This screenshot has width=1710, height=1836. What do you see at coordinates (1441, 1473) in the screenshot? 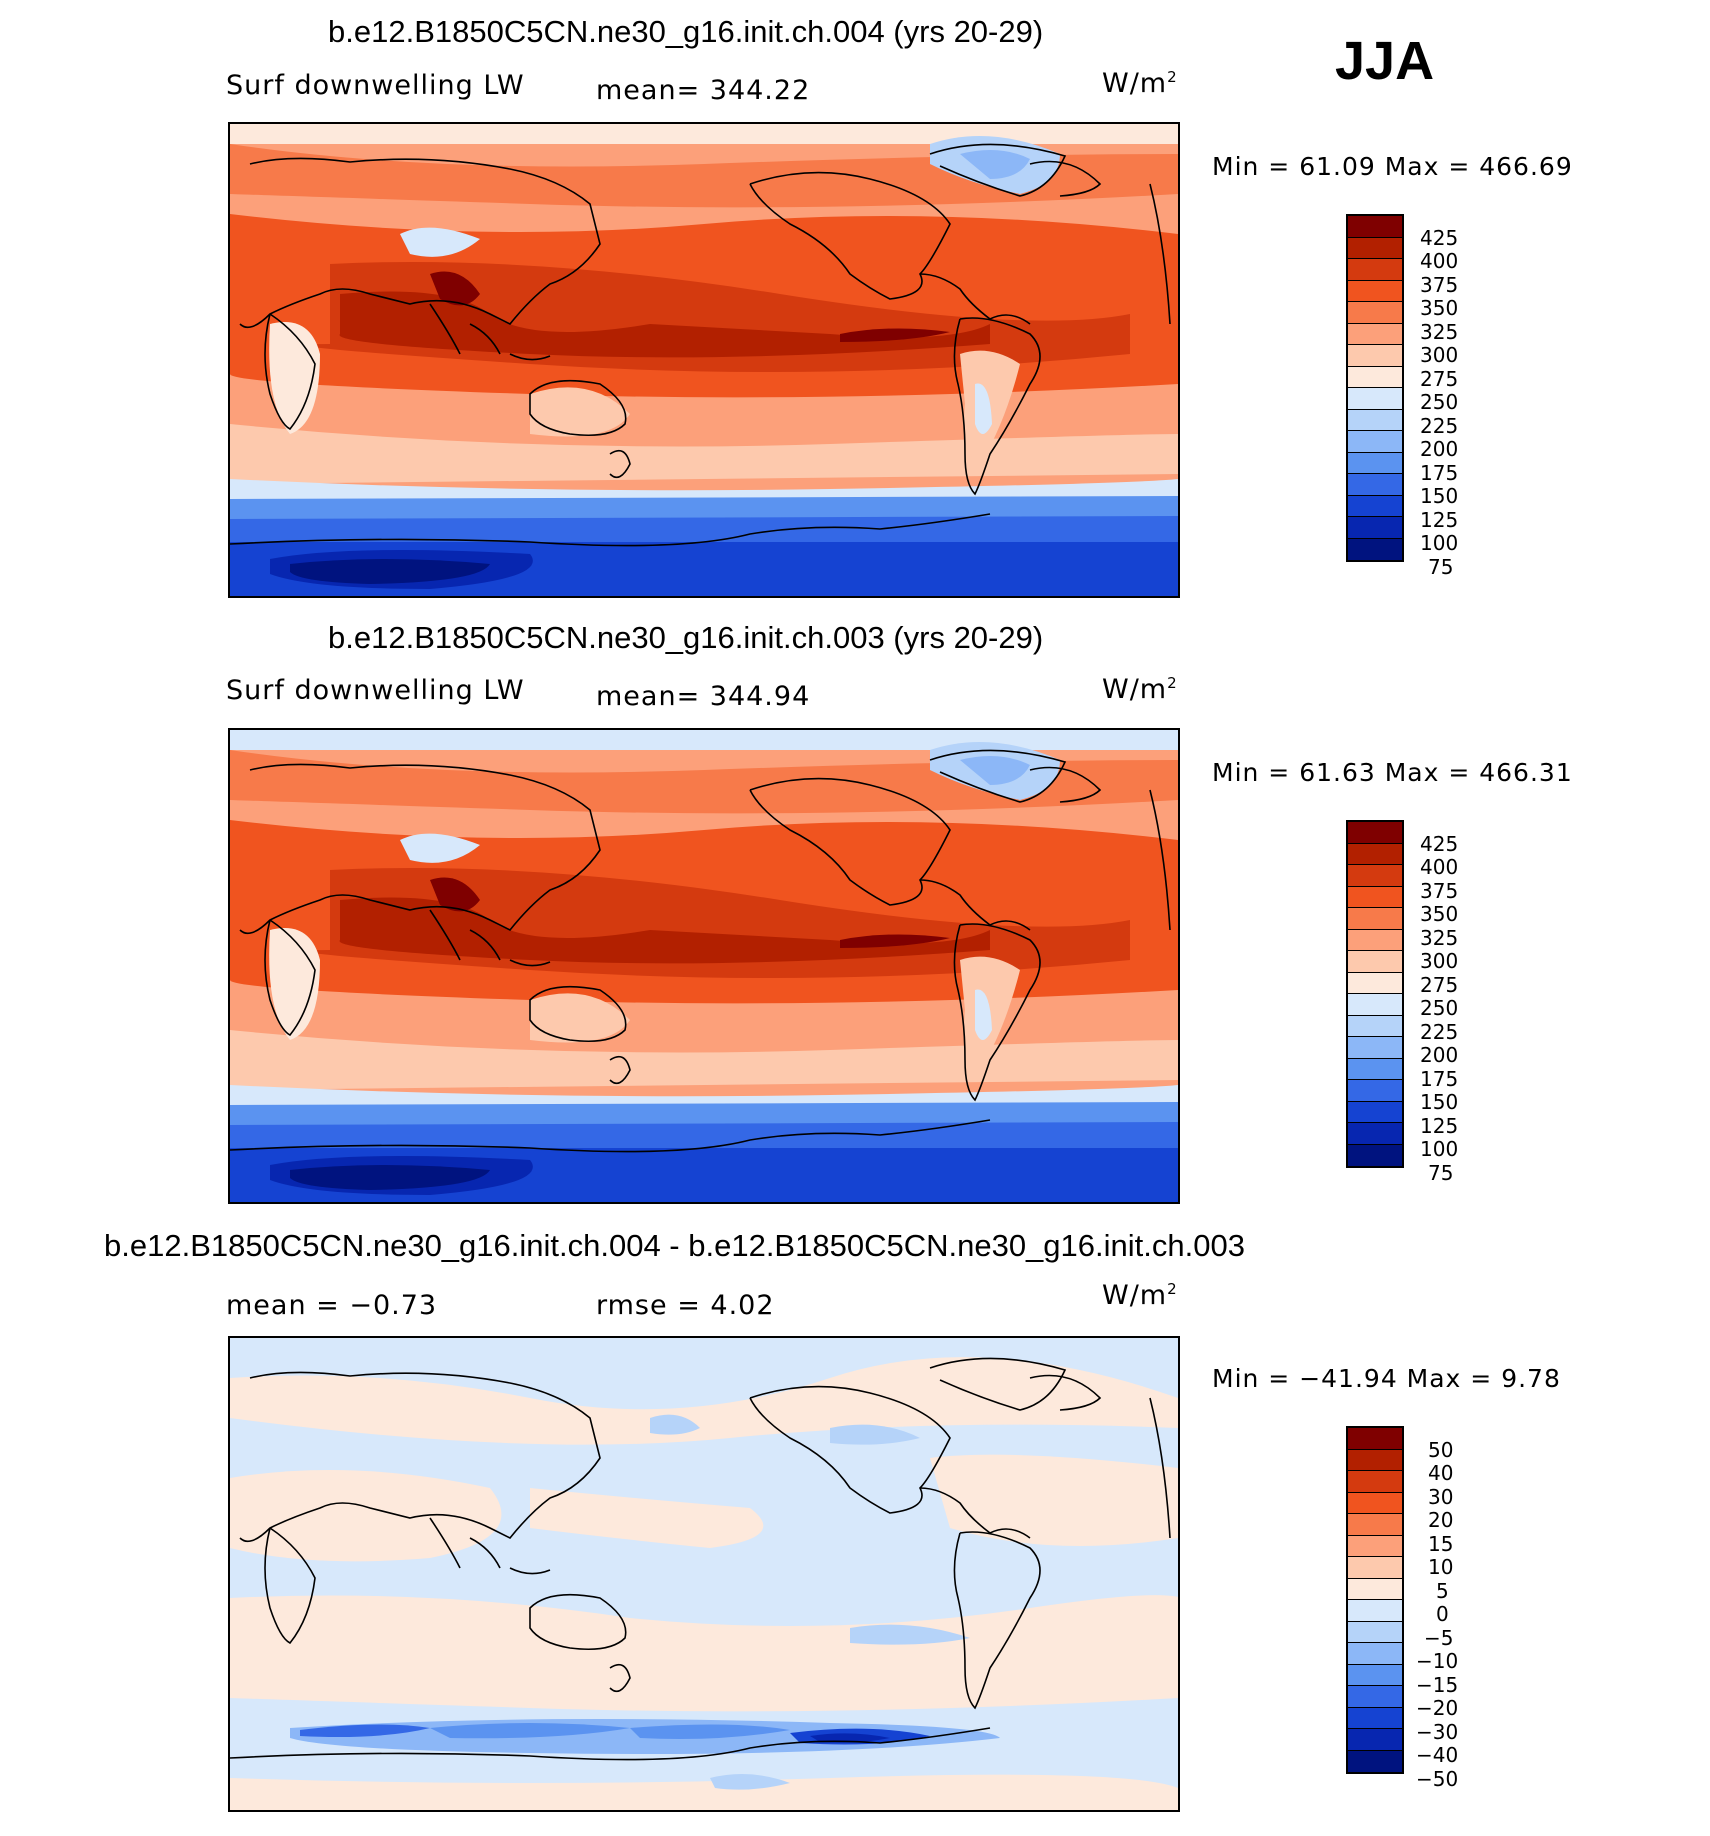
I see `colorbar-tick-label: 40` at bounding box center [1441, 1473].